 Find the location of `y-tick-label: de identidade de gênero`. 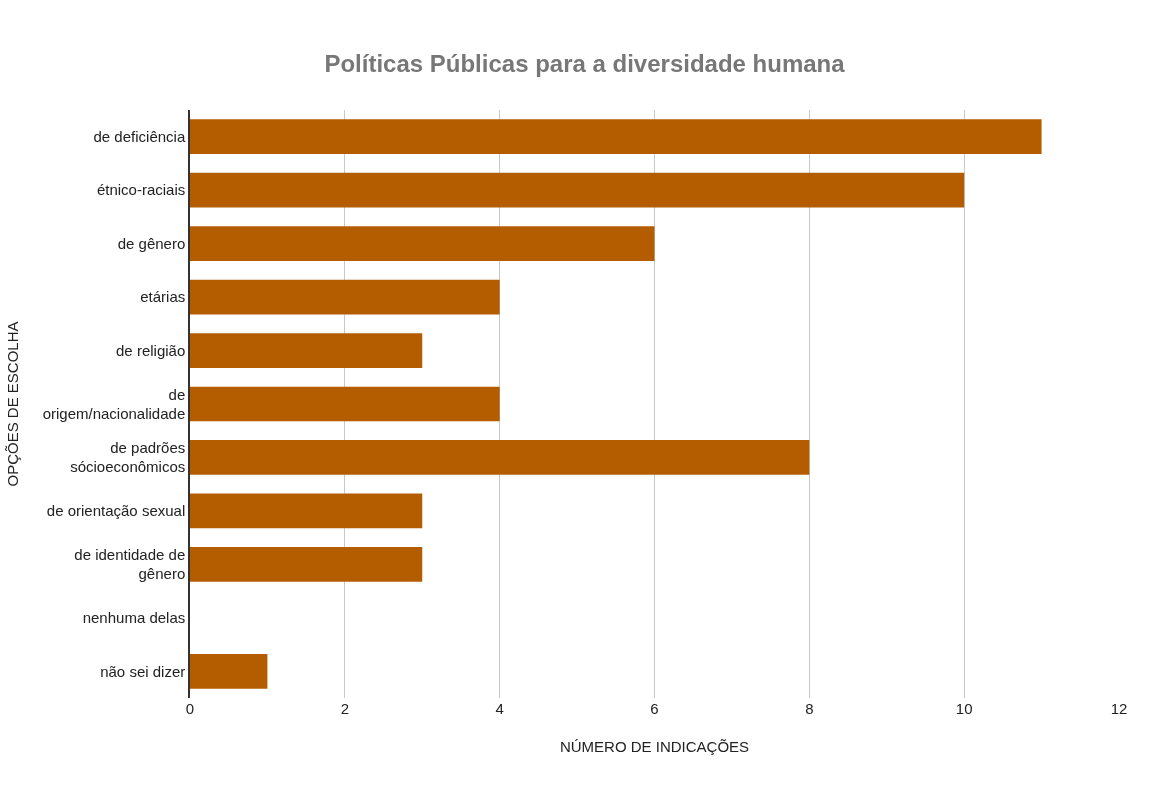

y-tick-label: de identidade de gênero is located at coordinates (130, 564).